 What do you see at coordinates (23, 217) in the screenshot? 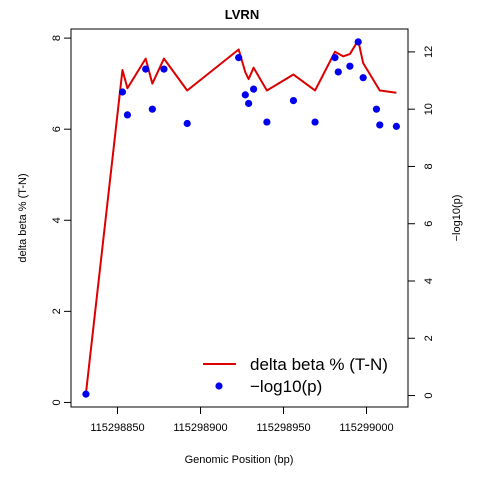
I see `y-axis-title: delta beta % (T-N)` at bounding box center [23, 217].